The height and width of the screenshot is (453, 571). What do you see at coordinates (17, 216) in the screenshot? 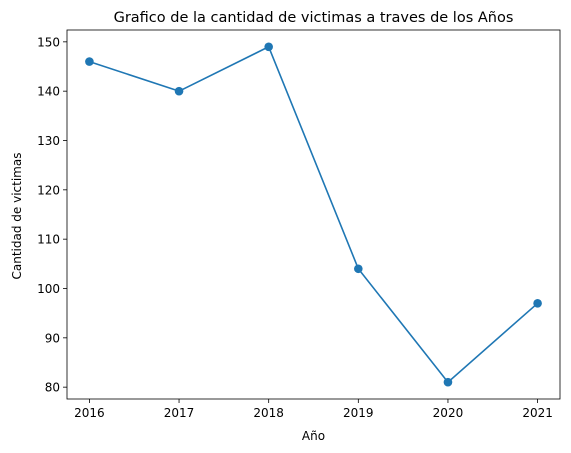
I see `y-axis-label: Cantidad de victimas` at bounding box center [17, 216].